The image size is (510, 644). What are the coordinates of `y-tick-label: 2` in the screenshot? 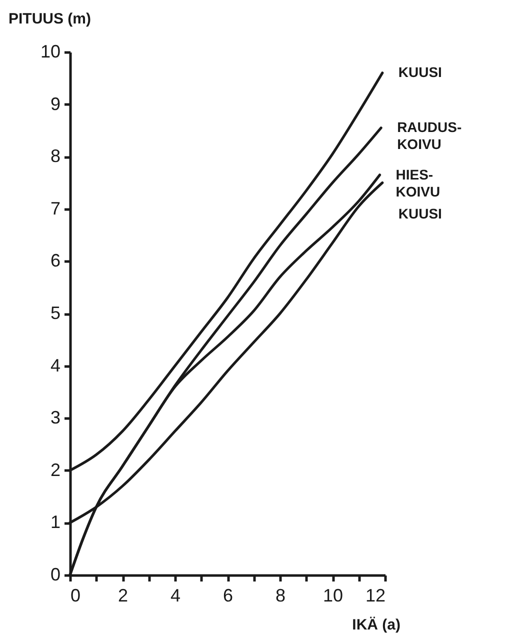 It's located at (55, 470).